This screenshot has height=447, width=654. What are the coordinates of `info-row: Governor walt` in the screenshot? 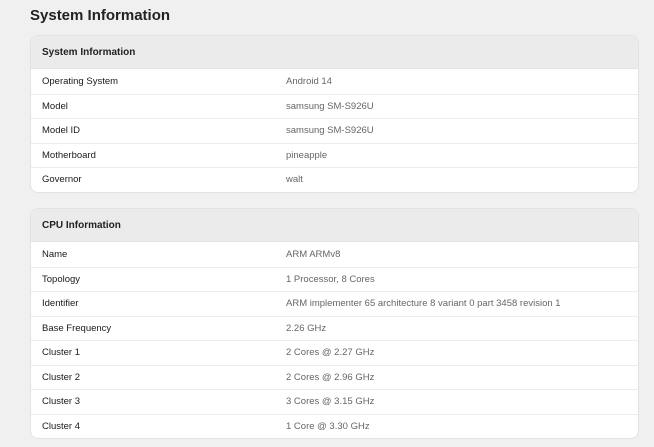 It's located at (334, 179).